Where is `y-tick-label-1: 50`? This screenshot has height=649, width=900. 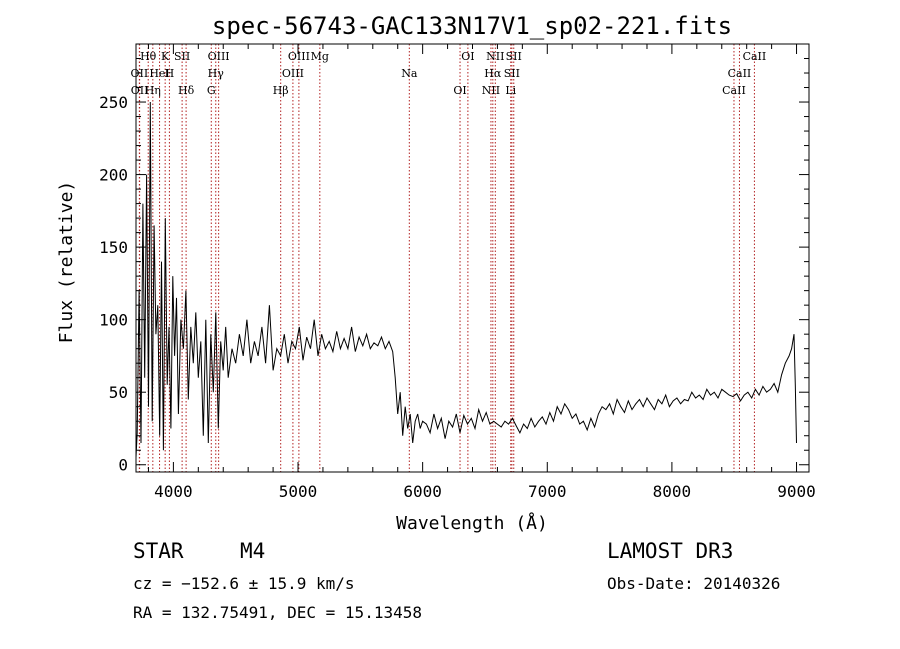 y-tick-label-1: 50 is located at coordinates (118, 392).